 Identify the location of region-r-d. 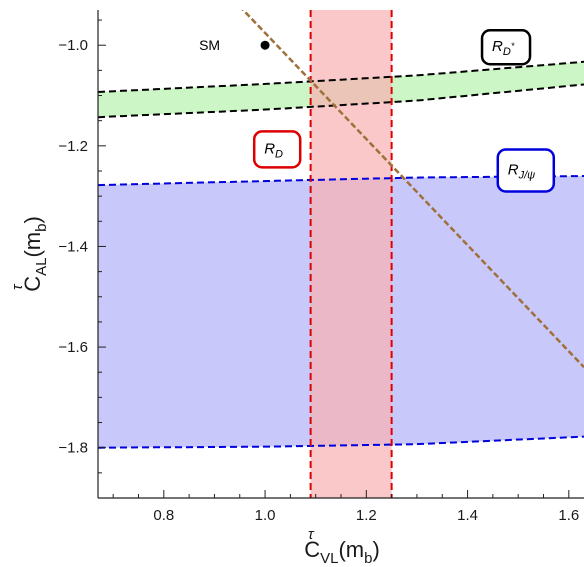
(351, 254).